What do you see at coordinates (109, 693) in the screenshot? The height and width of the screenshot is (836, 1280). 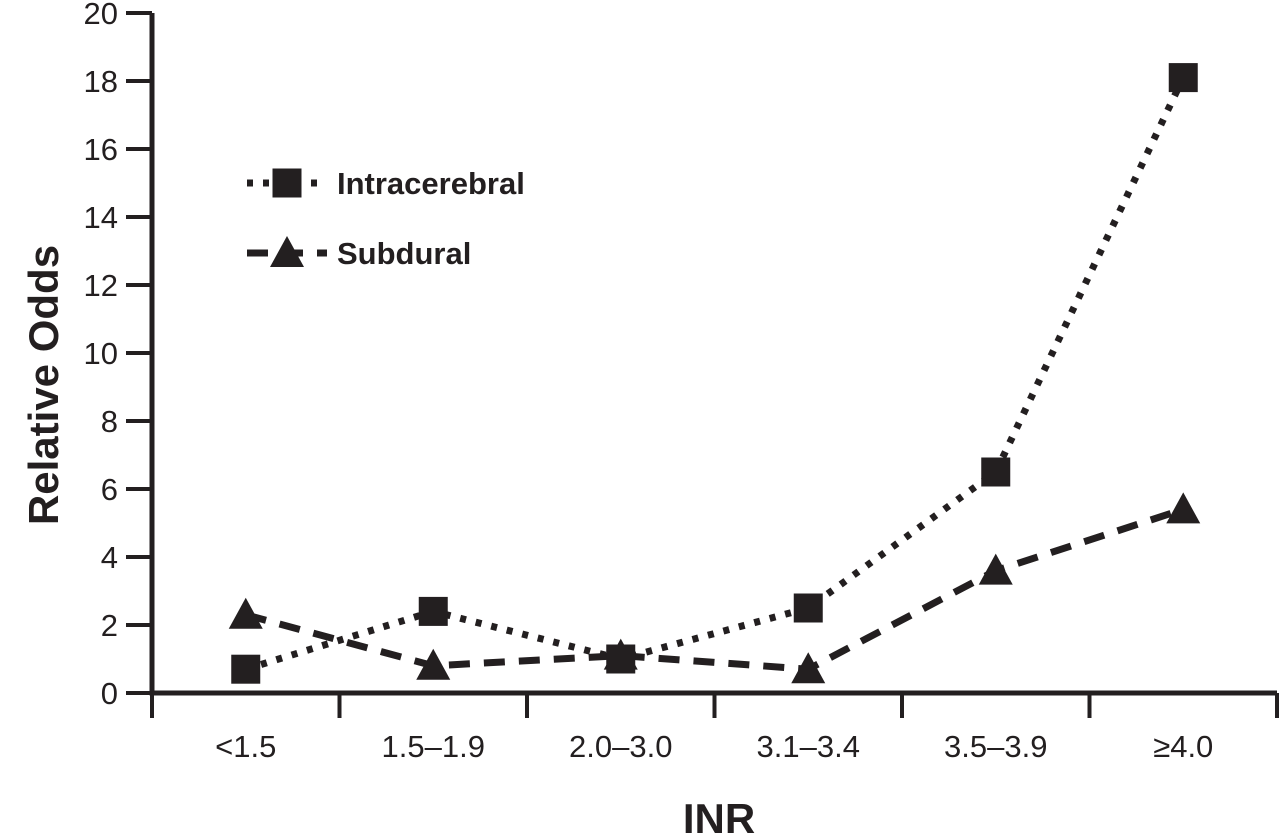 I see `y-tick-label: 0` at bounding box center [109, 693].